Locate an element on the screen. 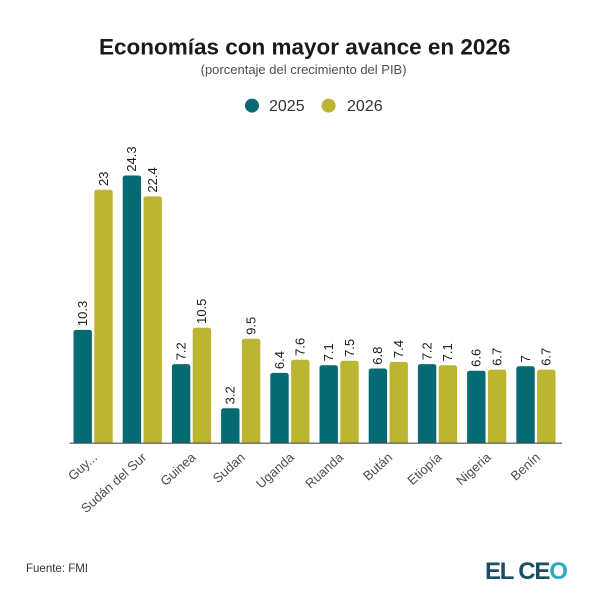  svg-text: 7.5 is located at coordinates (349, 348).